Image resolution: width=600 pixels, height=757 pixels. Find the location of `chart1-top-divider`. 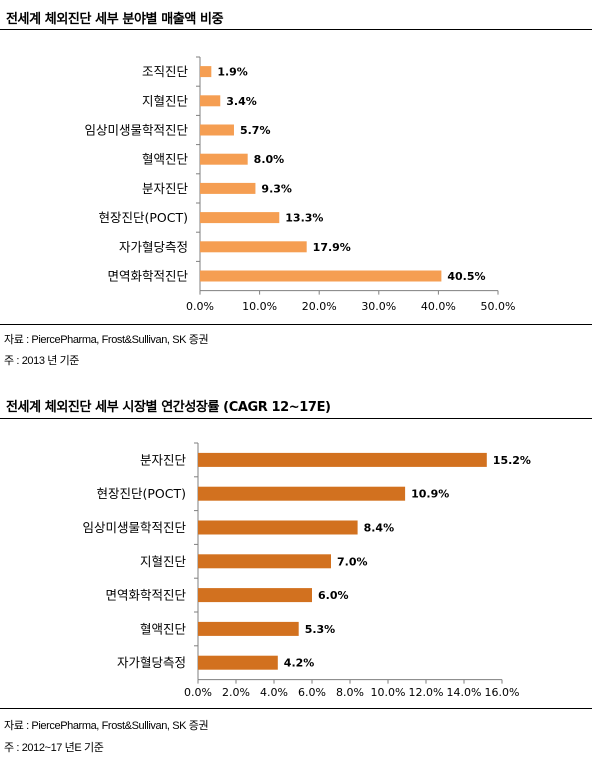

chart1-top-divider is located at coordinates (296, 29).